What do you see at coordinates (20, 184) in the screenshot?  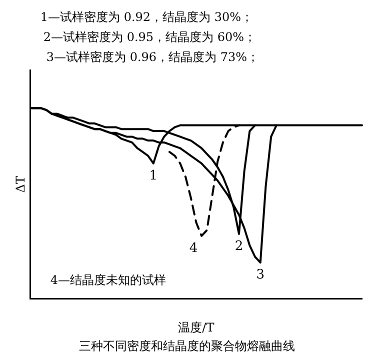 I see `y-axis-title: ΔT` at bounding box center [20, 184].